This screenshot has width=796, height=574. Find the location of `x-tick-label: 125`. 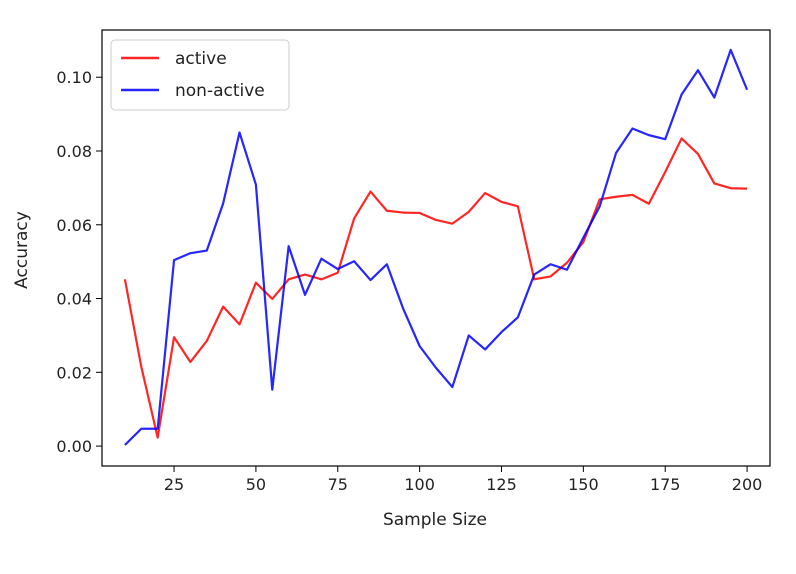

x-tick-label: 125 is located at coordinates (501, 484).